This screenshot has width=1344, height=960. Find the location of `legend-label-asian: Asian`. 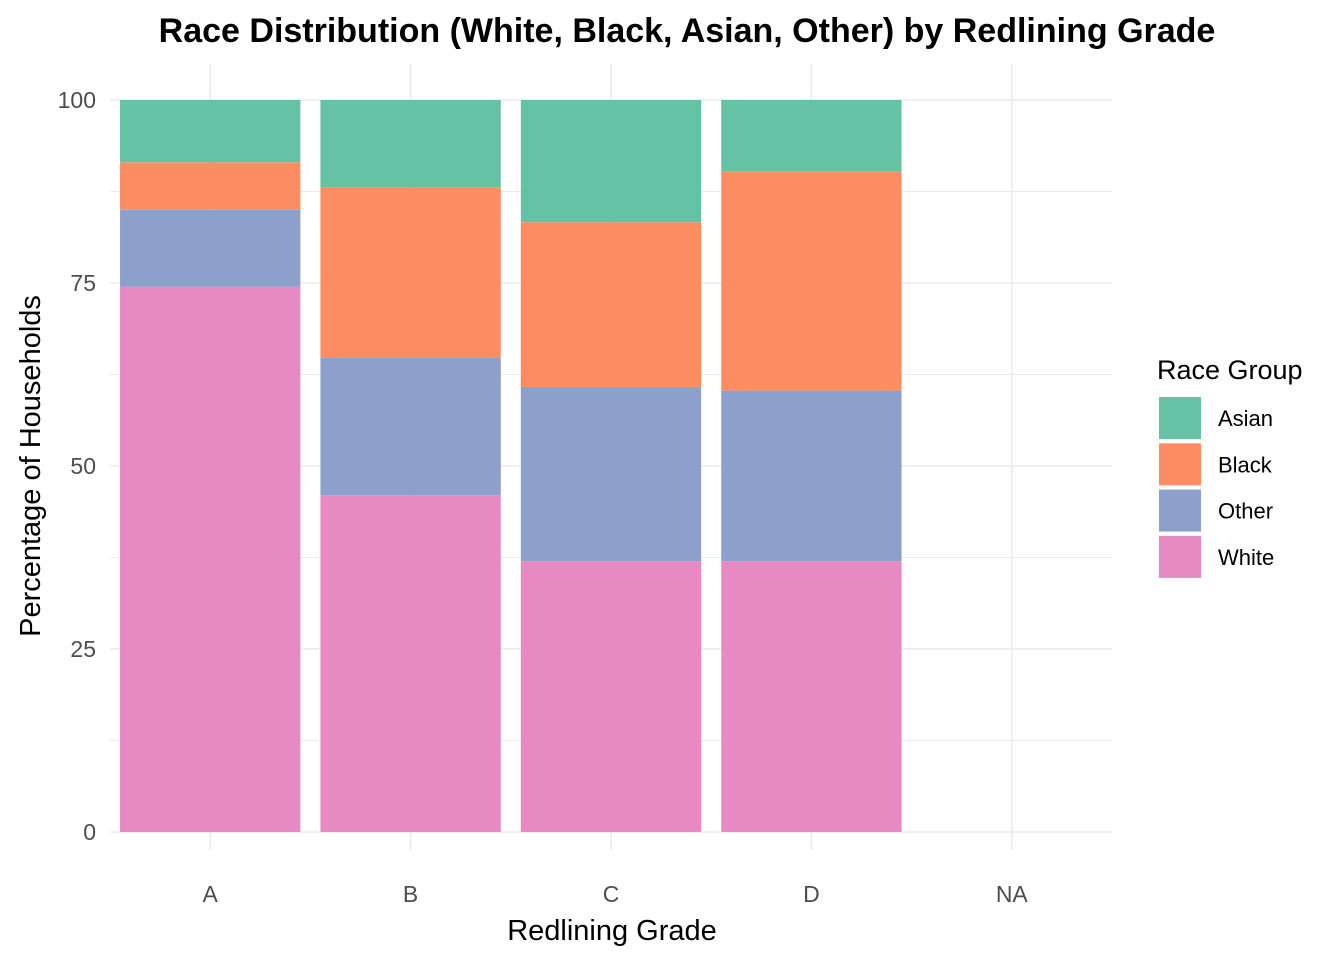

legend-label-asian: Asian is located at coordinates (1245, 418).